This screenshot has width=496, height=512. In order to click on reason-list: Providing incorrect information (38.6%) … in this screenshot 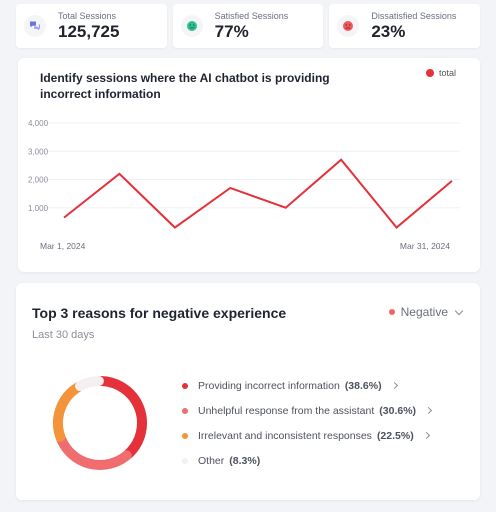, I will do `click(322, 423)`.